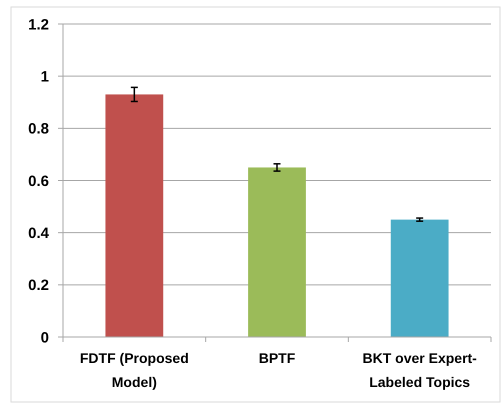  Describe the element at coordinates (38, 25) in the screenshot. I see `y-tick-label: 1.2` at that location.